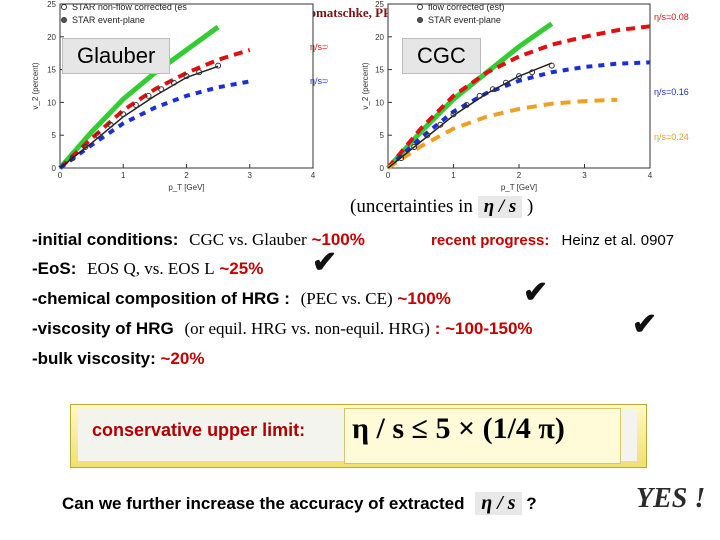 The width and height of the screenshot is (720, 540). Describe the element at coordinates (241, 268) in the screenshot. I see `line-pct: ~25%` at that location.